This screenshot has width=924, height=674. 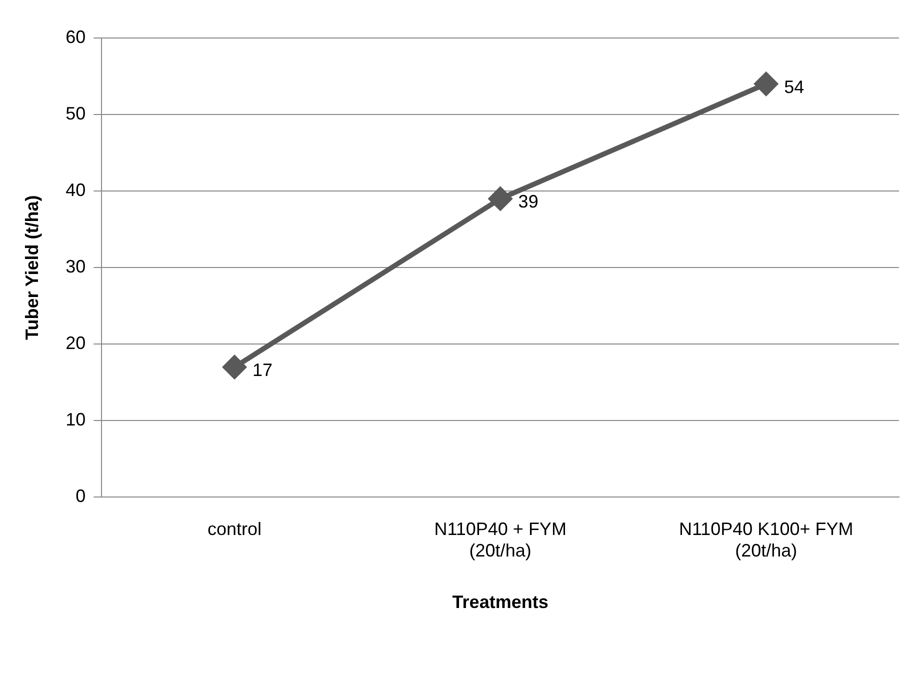 What do you see at coordinates (262, 370) in the screenshot?
I see `data-label: 17` at bounding box center [262, 370].